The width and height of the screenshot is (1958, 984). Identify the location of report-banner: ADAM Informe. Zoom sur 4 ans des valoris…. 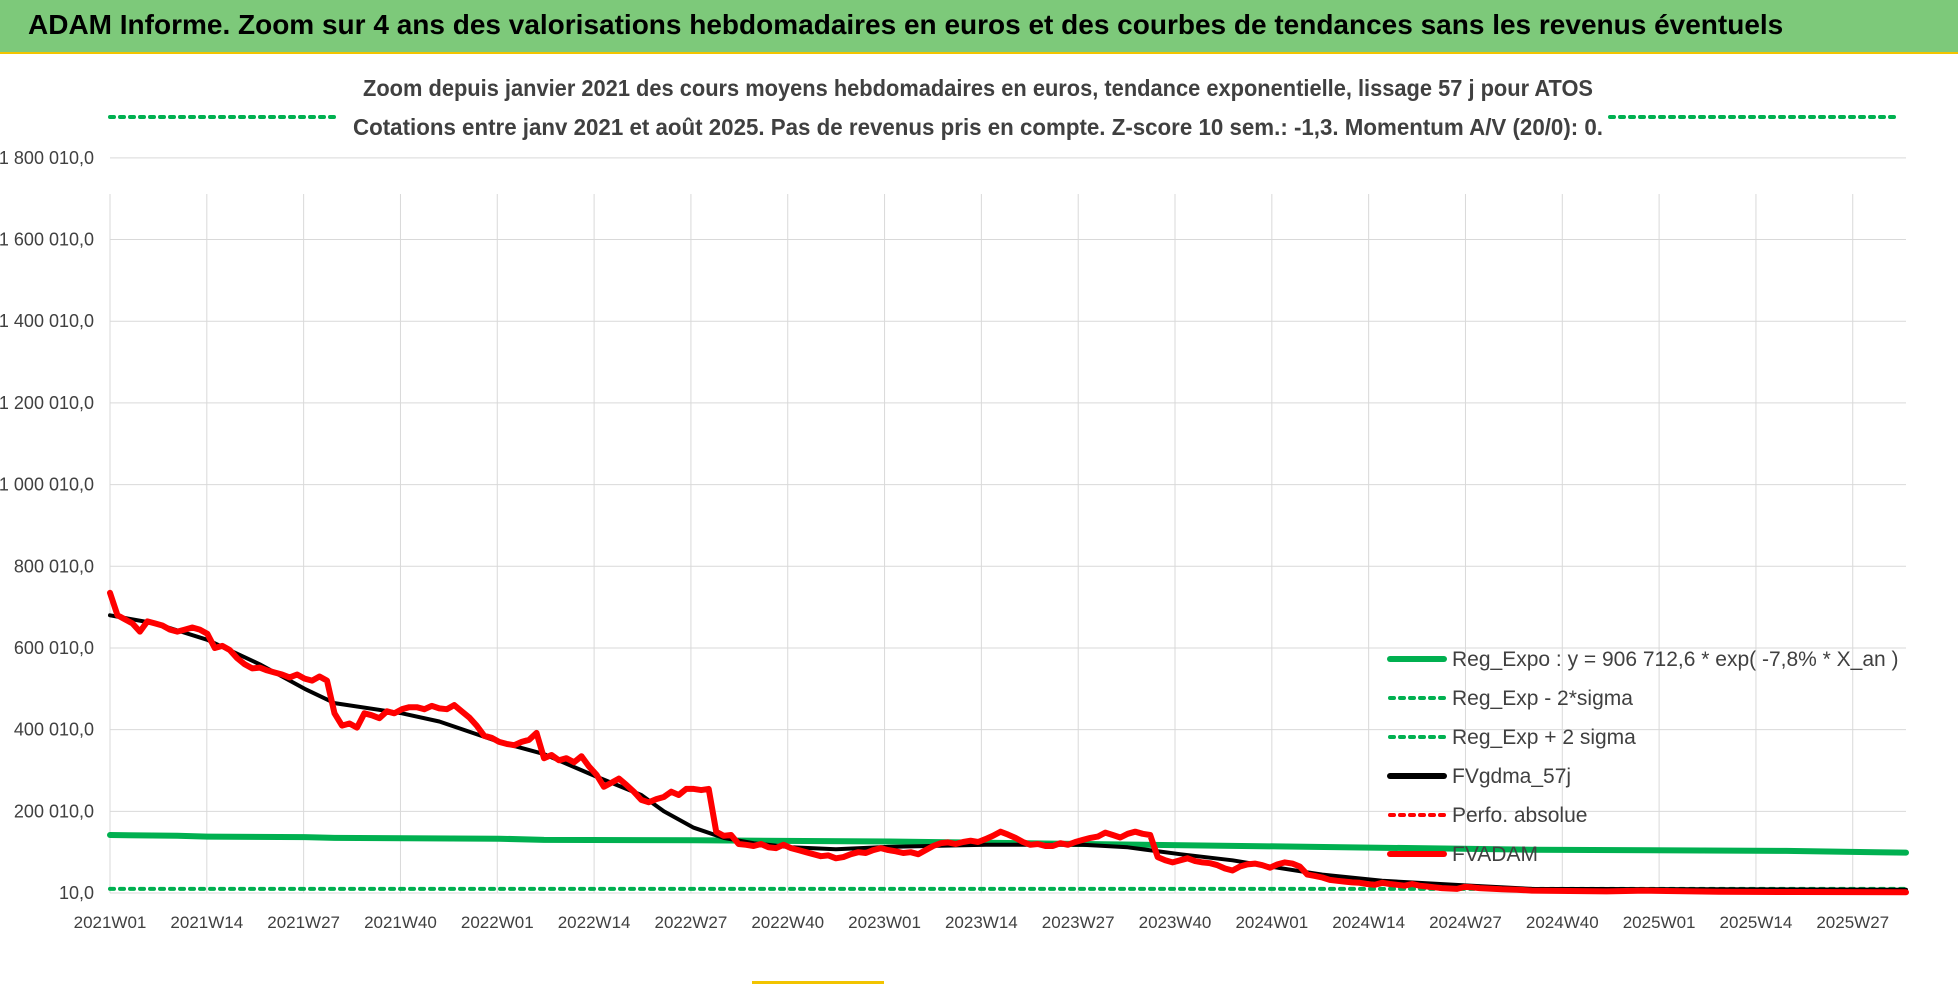
(979, 27).